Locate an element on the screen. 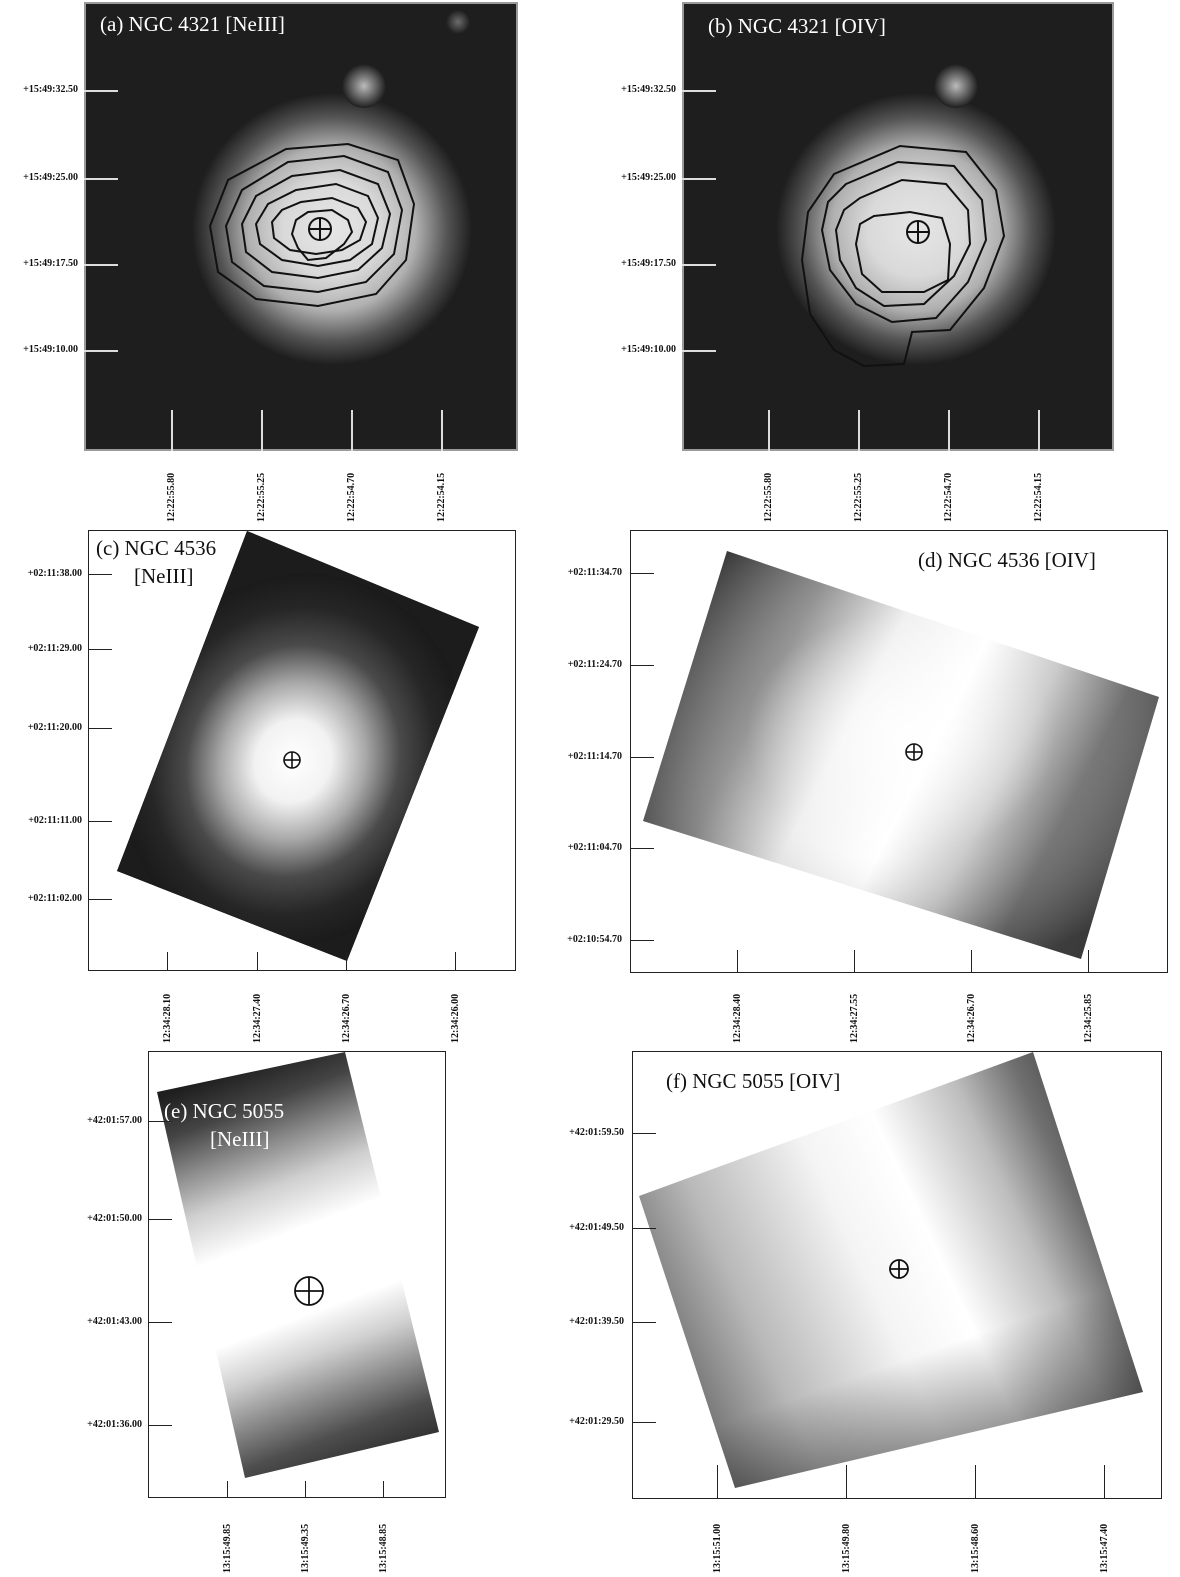  ytick-label: +42:01:57.00 is located at coordinates (114, 1120).